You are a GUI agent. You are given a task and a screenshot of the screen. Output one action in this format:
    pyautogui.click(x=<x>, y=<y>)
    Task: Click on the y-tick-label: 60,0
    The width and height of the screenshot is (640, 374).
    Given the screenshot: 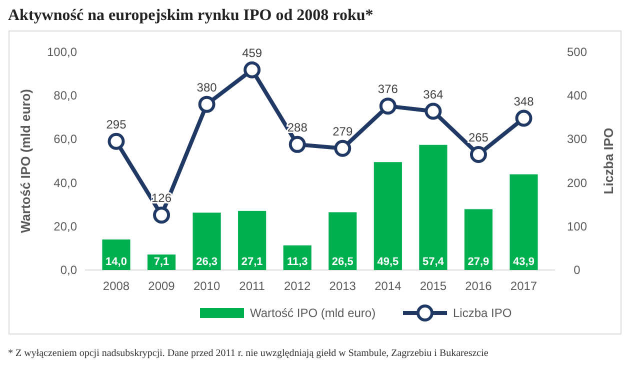 What is the action you would take?
    pyautogui.click(x=66, y=139)
    